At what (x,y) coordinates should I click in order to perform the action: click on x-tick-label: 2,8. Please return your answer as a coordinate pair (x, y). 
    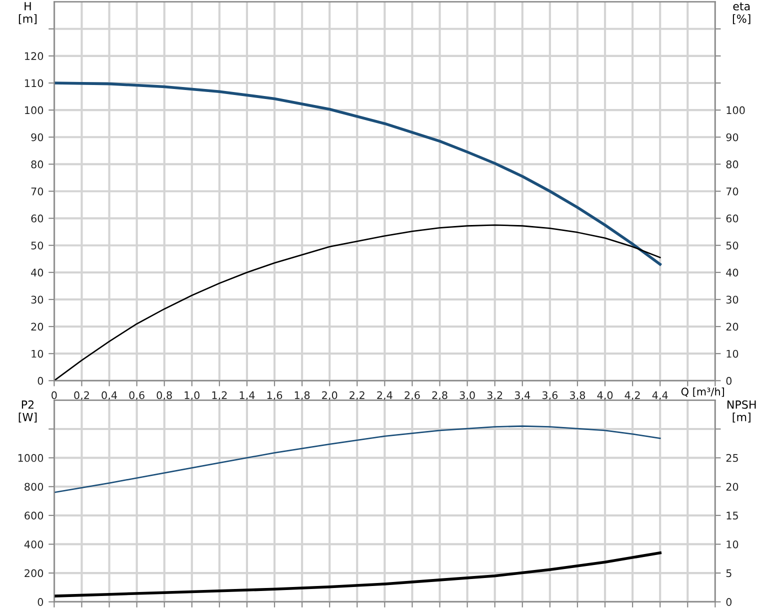
    Looking at the image, I should click on (440, 395).